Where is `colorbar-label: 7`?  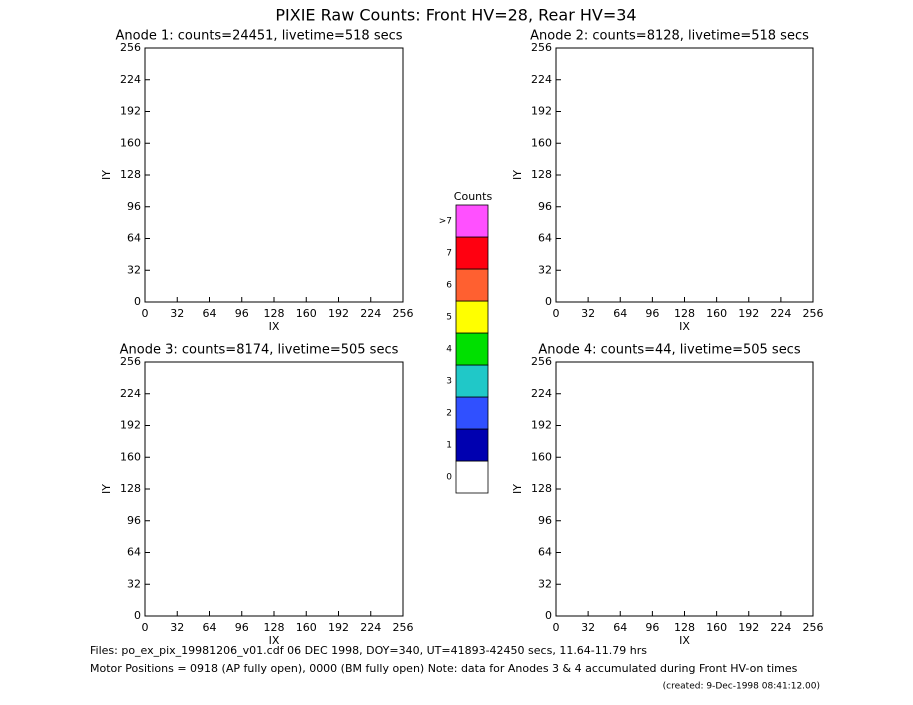 colorbar-label: 7 is located at coordinates (449, 254).